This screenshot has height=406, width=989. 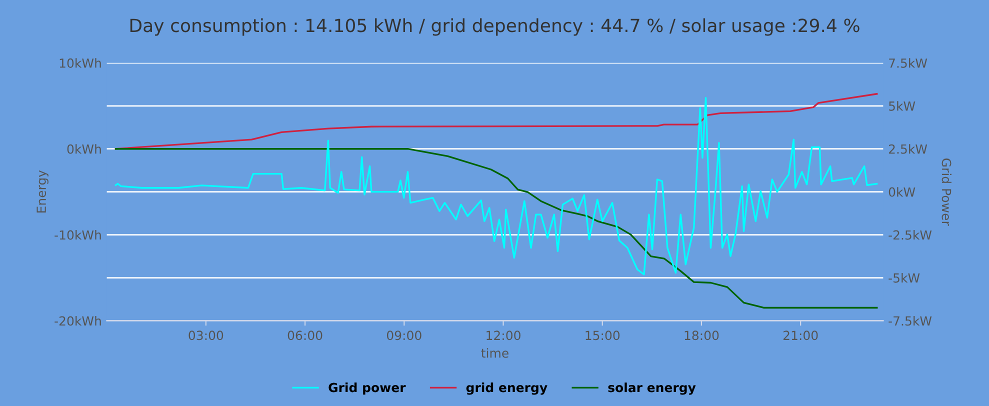 What do you see at coordinates (902, 192) in the screenshot?
I see `y2-tick-label: 0kW` at bounding box center [902, 192].